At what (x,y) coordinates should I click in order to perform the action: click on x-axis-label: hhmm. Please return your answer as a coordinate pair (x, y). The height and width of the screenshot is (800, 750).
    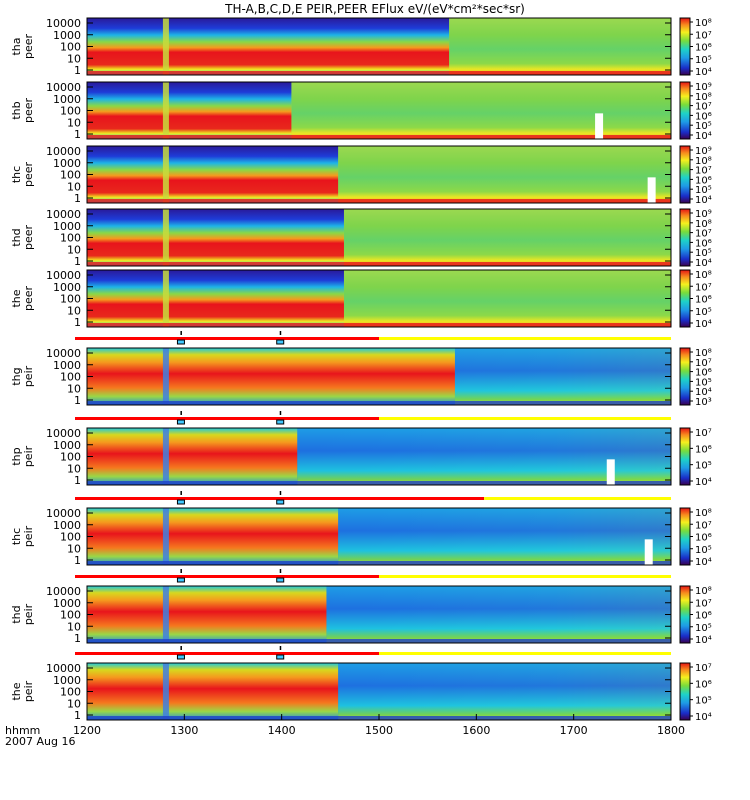
    Looking at the image, I should click on (22, 730).